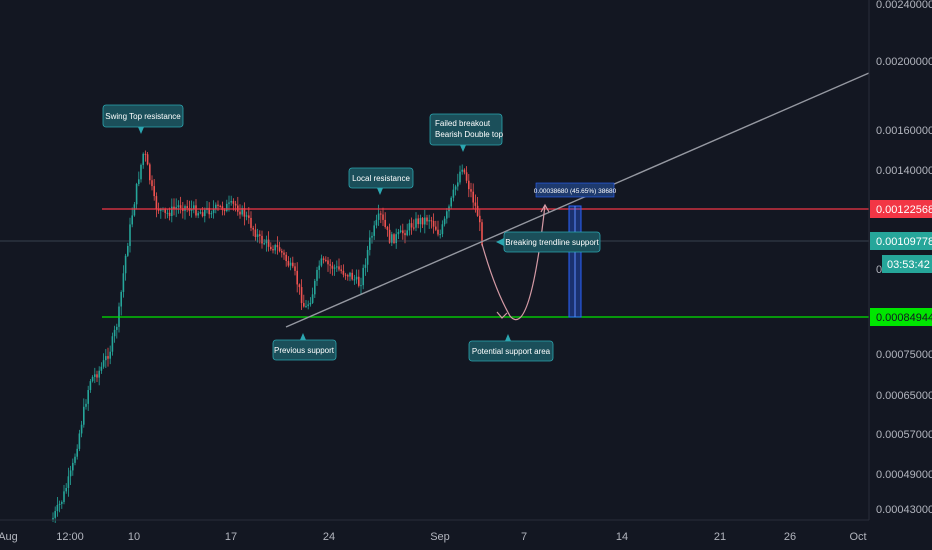  I want to click on callout-previous-support: Previous support, so click(304, 347).